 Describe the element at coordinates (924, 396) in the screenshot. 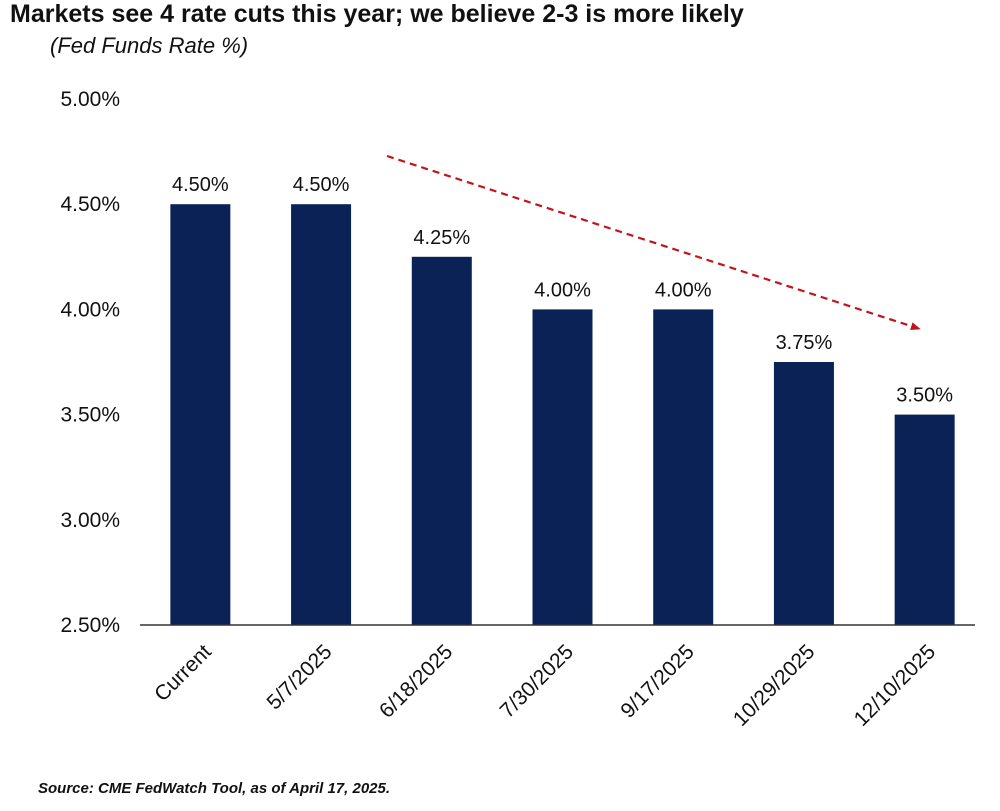

I see `data-label: 3.50%` at that location.